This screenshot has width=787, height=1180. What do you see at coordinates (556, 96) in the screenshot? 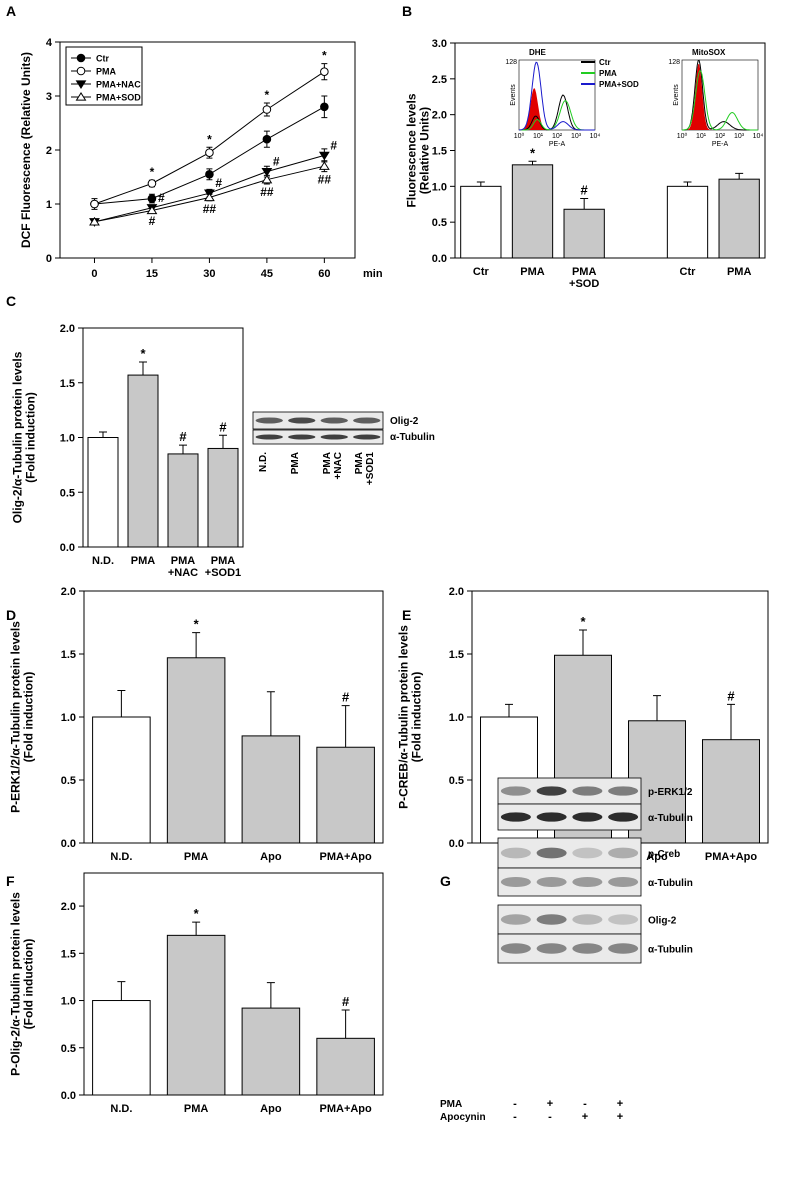
I see `histogram-curve` at bounding box center [556, 96].